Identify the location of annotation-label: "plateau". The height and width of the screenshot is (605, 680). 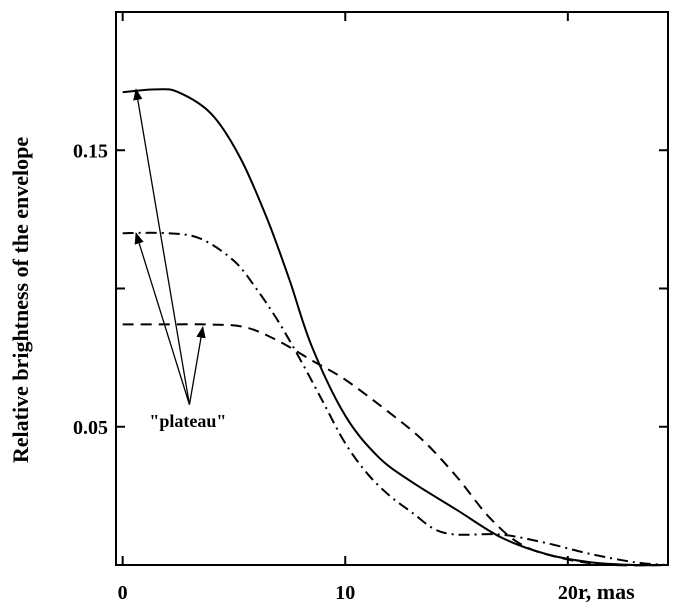
(187, 421).